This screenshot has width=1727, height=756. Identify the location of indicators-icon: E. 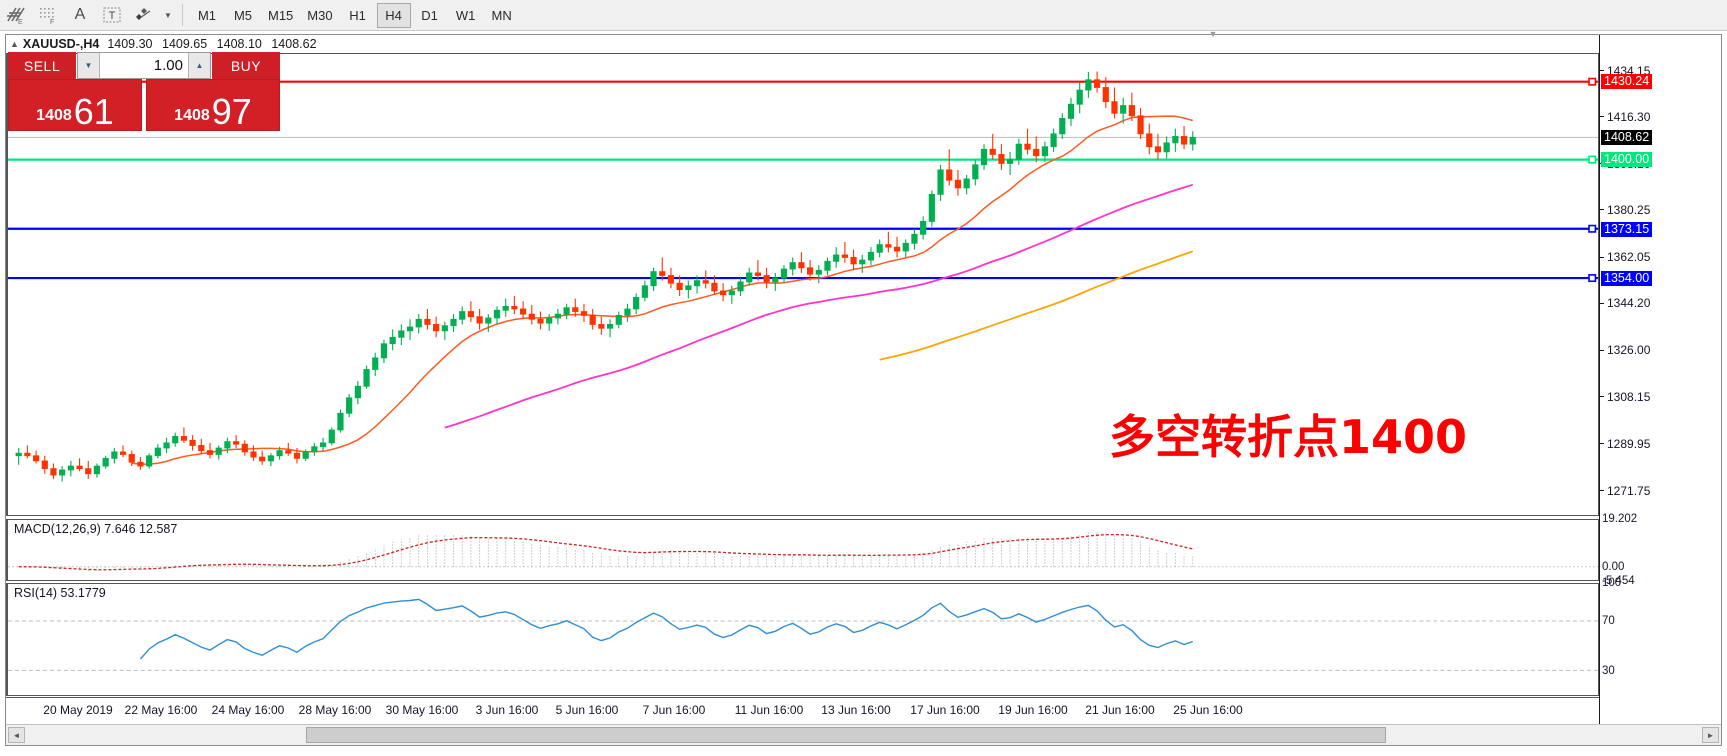
(16, 15).